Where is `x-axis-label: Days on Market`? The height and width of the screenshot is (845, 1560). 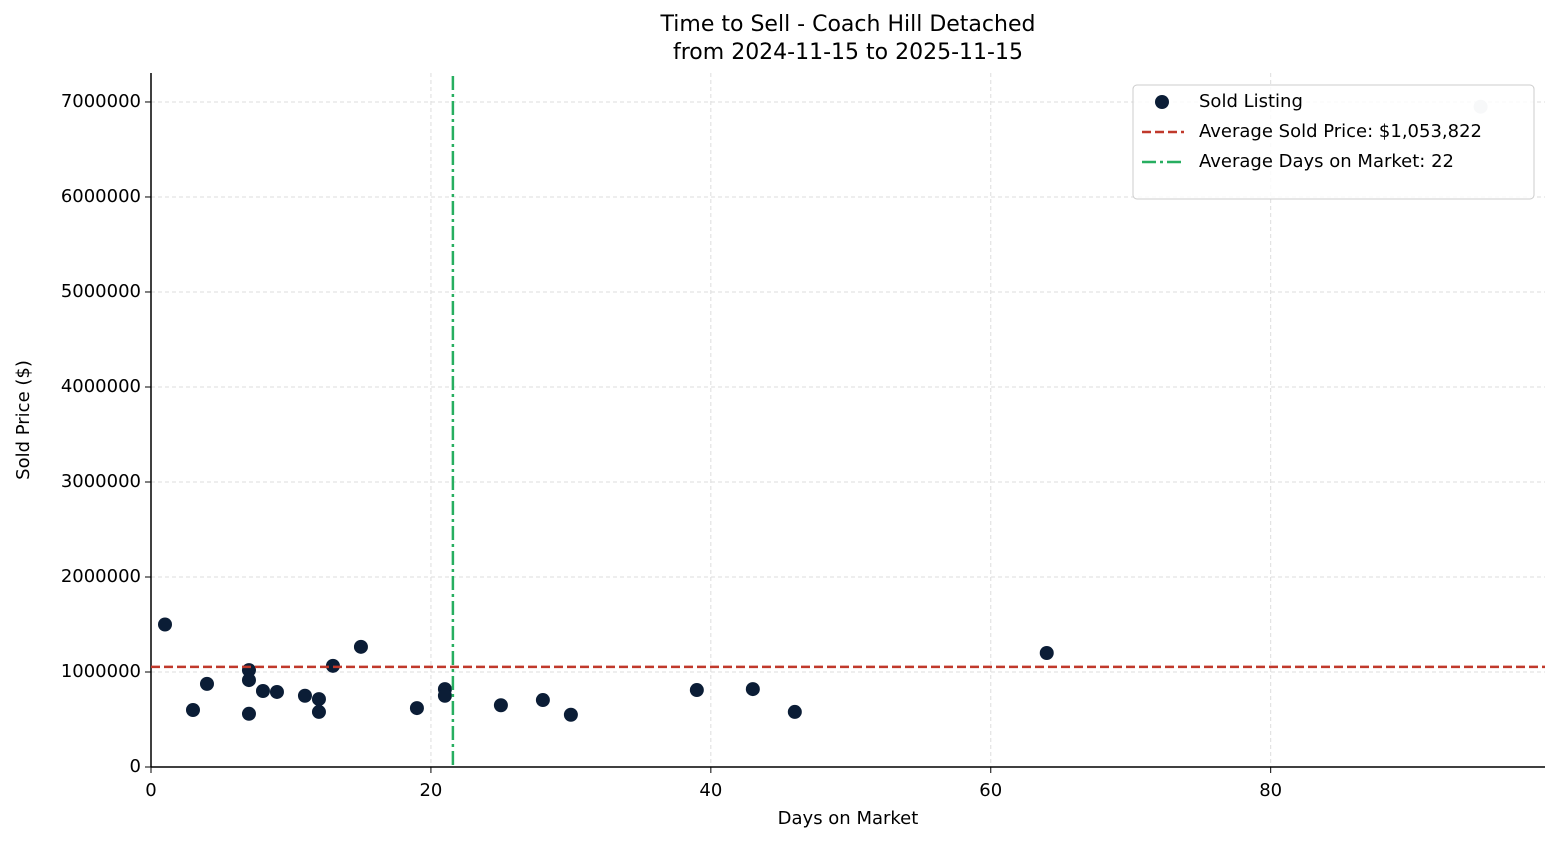
x-axis-label: Days on Market is located at coordinates (848, 818).